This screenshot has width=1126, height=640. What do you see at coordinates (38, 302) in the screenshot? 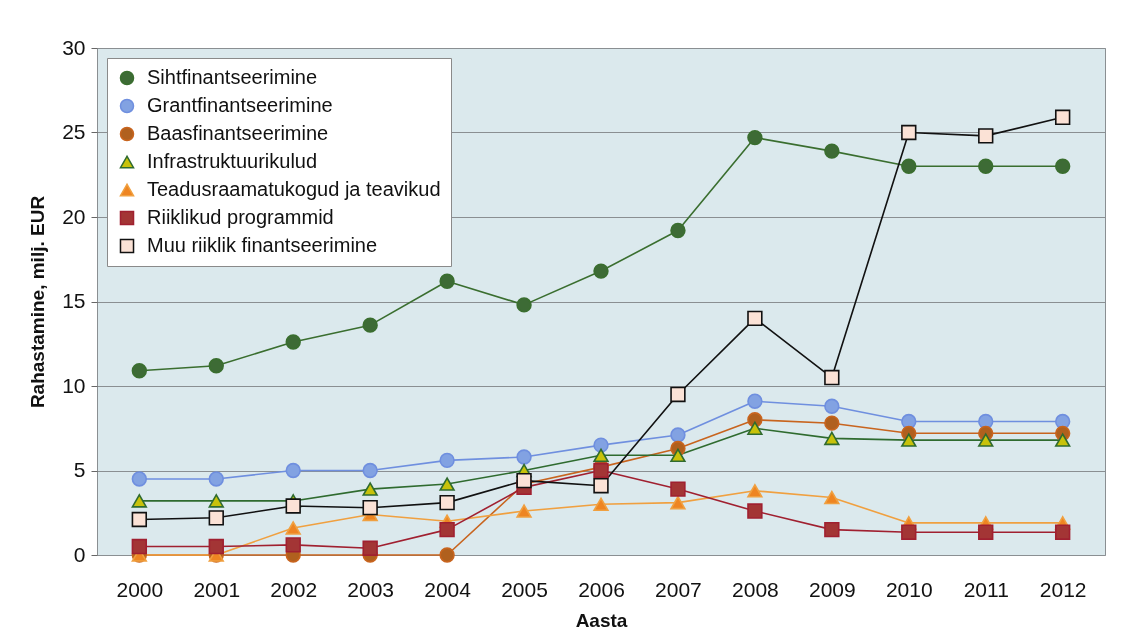
I see `y-axis-title: Rahastamine, milj. EUR` at bounding box center [38, 302].